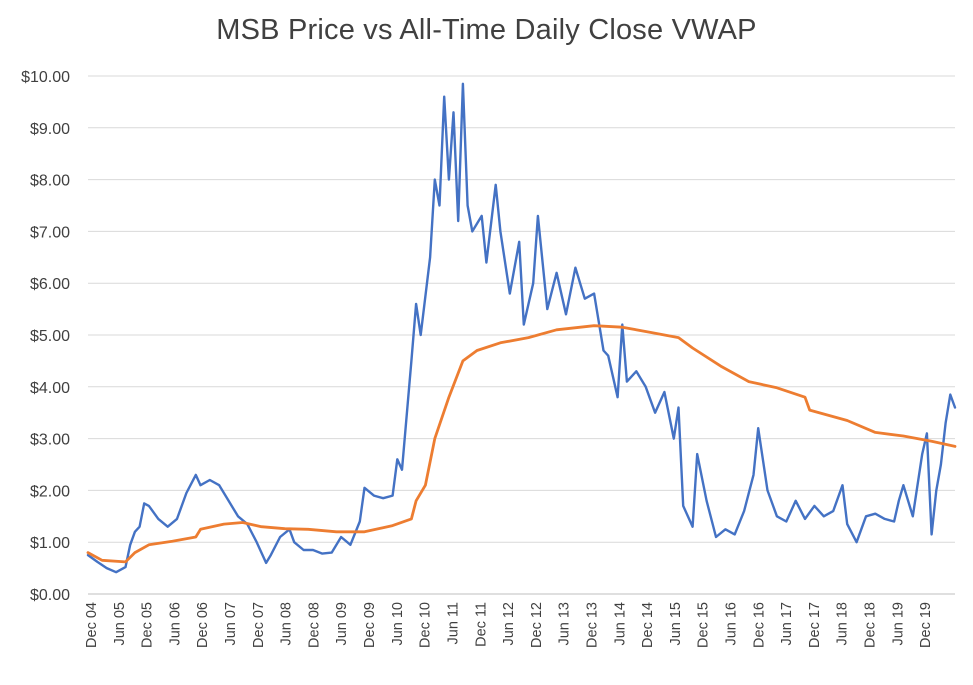 The height and width of the screenshot is (685, 973). Describe the element at coordinates (759, 625) in the screenshot. I see `x-tick-label: Dec 16` at that location.